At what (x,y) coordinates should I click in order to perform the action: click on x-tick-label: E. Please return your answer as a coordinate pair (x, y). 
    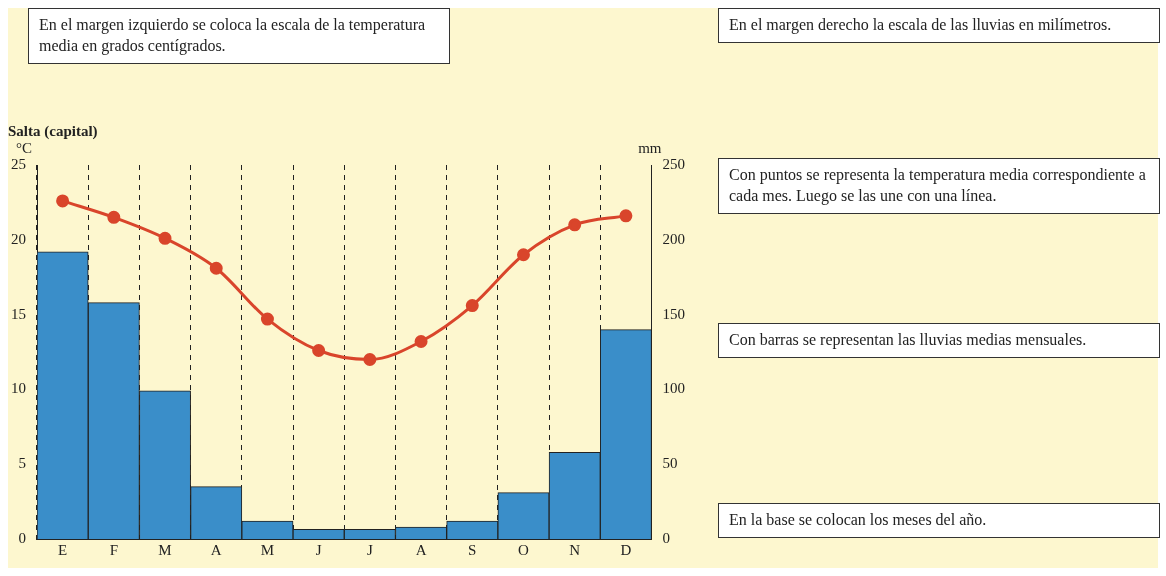
    Looking at the image, I should click on (63, 549).